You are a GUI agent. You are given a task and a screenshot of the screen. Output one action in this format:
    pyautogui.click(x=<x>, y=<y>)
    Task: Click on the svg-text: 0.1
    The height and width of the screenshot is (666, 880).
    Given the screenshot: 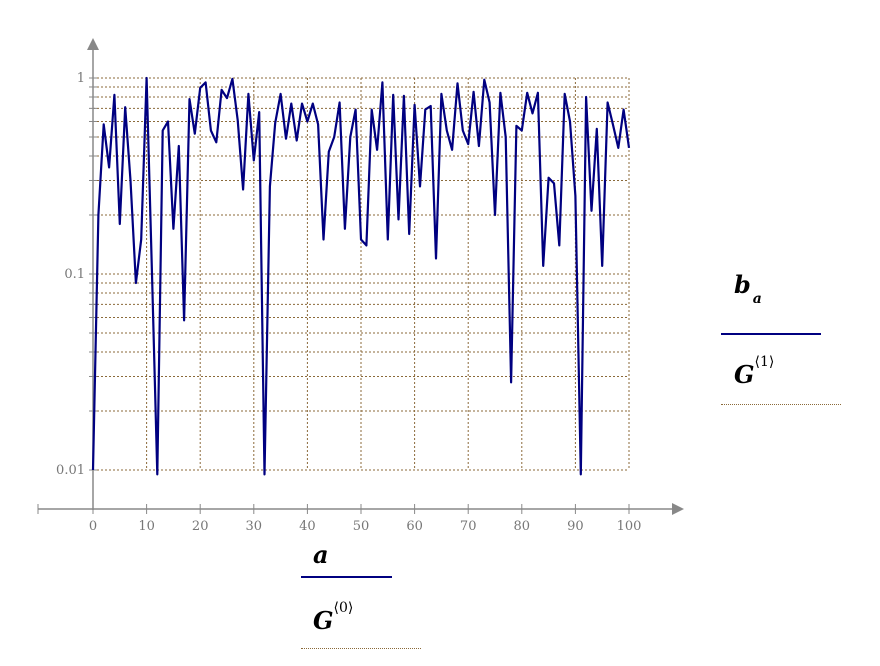 What is the action you would take?
    pyautogui.click(x=74, y=274)
    